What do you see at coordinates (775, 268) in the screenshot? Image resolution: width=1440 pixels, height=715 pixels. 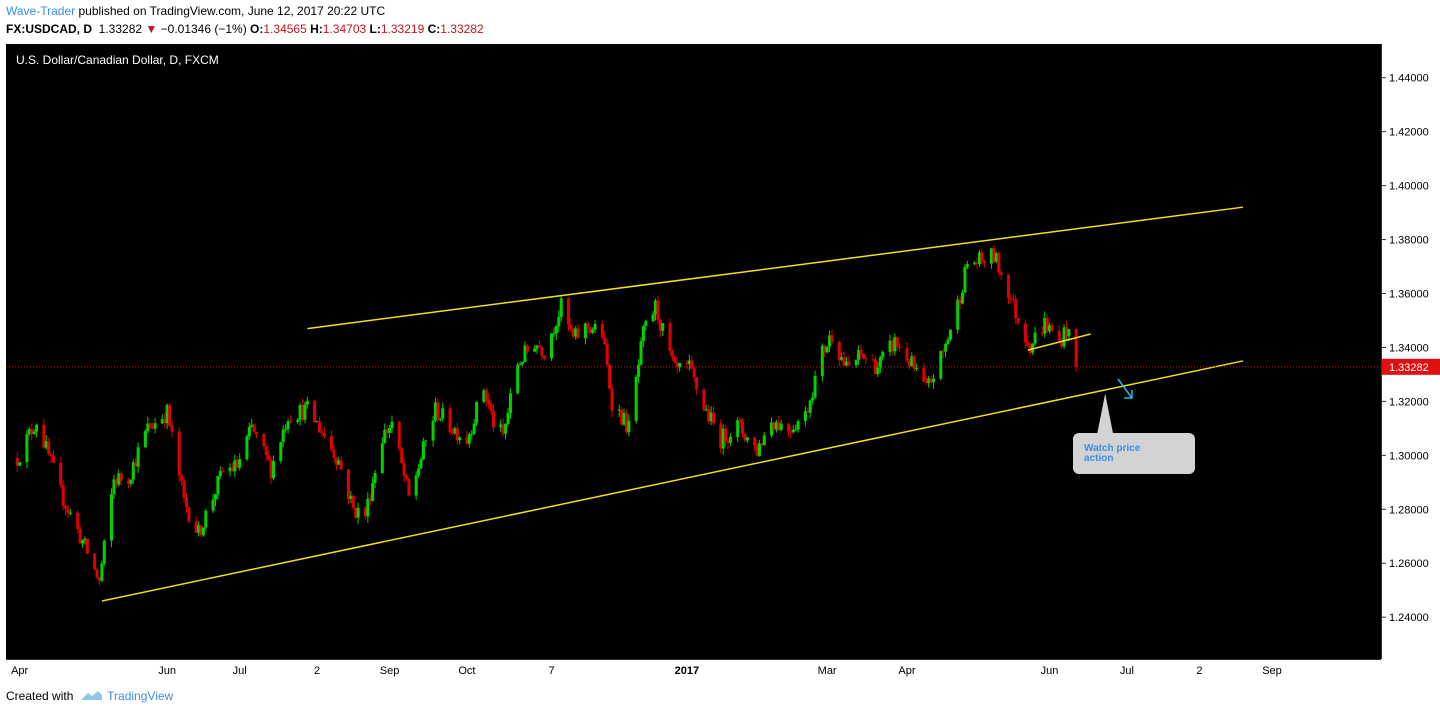 I see `trendline` at bounding box center [775, 268].